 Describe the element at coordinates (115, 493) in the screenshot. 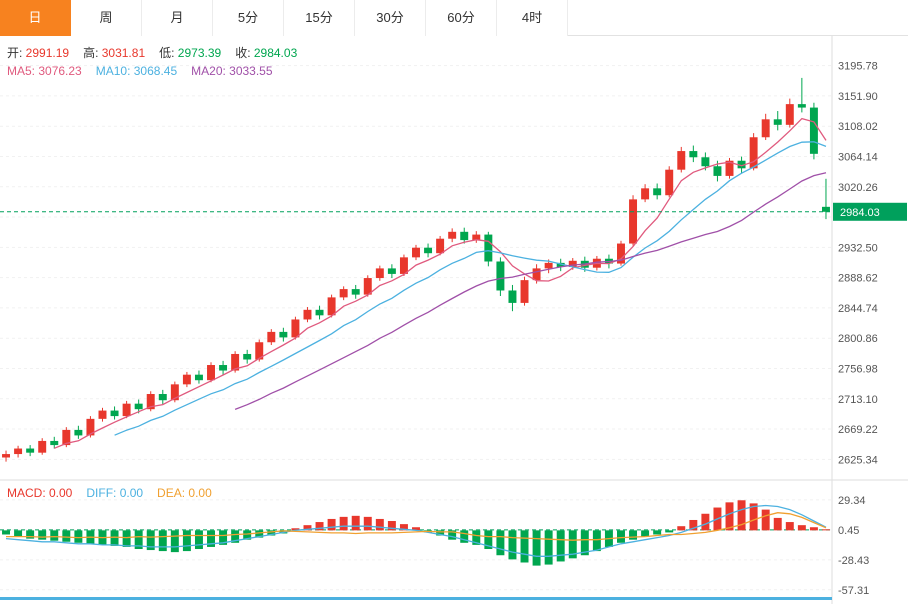

I see `info-item: DIFF: 0.00` at that location.